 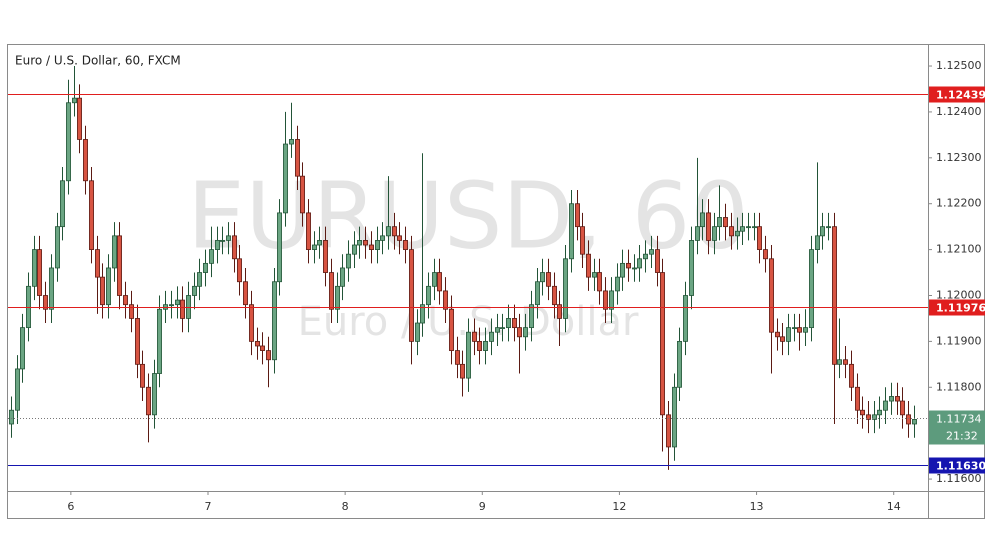 I want to click on y-tick-label: 1.12200, so click(x=959, y=203).